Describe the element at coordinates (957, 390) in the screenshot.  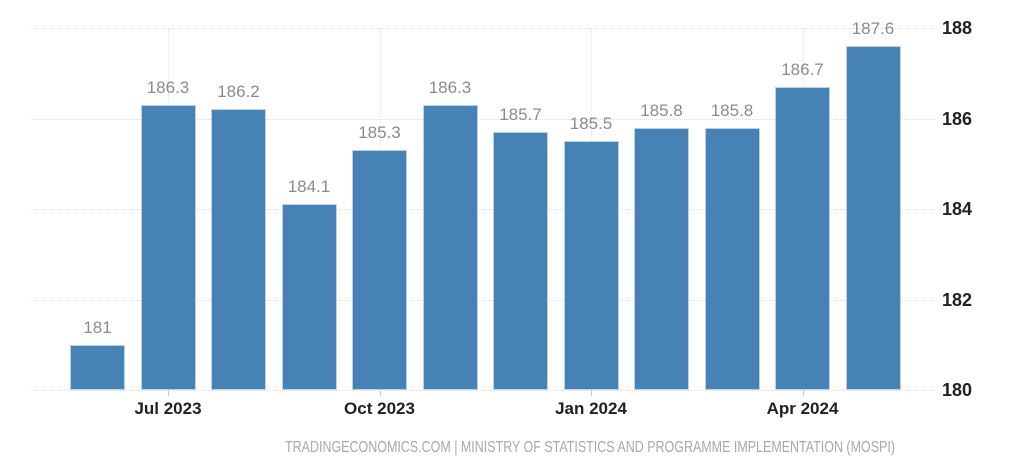
I see `y-axis-label: 180` at that location.